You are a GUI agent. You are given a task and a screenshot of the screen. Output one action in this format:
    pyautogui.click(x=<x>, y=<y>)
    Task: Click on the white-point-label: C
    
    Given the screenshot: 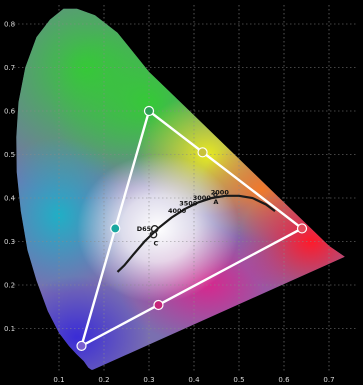 What is the action you would take?
    pyautogui.click(x=156, y=244)
    